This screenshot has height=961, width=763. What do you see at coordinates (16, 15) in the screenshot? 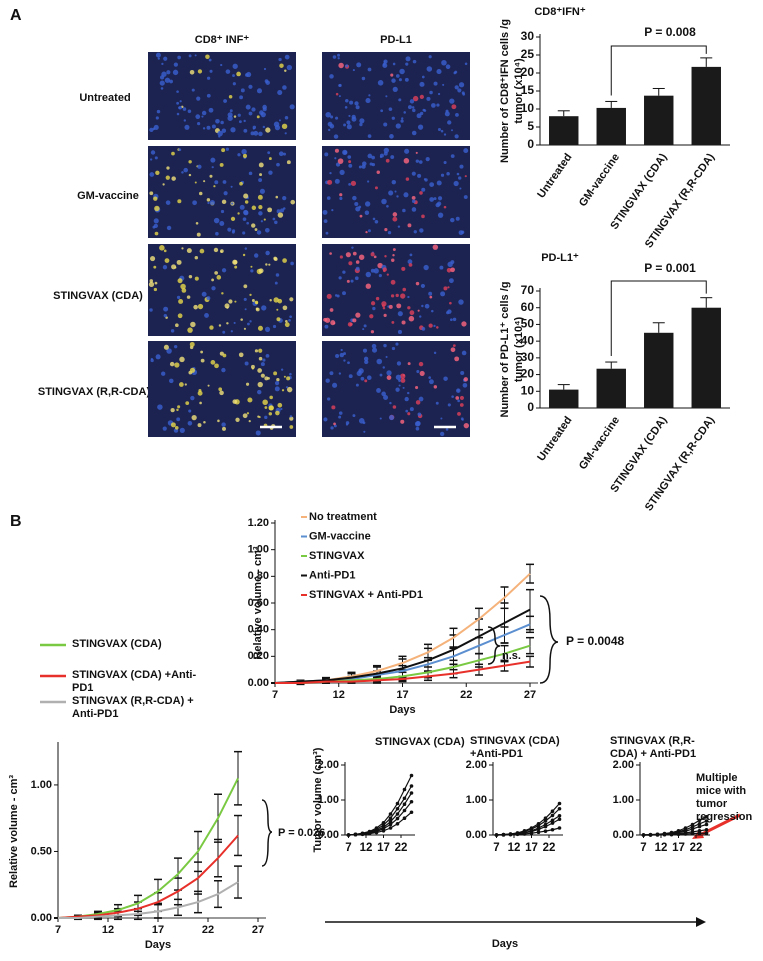
I see `panel-label: A` at bounding box center [16, 15].